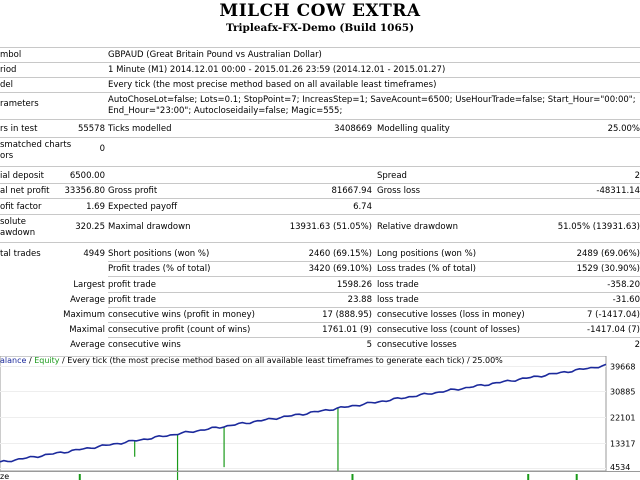  Describe the element at coordinates (133, 191) in the screenshot. I see `grossprofit-label: Gross profit` at that location.